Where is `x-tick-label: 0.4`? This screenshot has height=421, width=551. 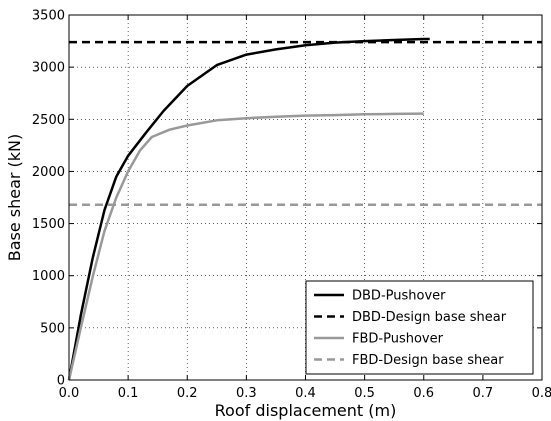
x-tick-label: 0.4 is located at coordinates (305, 393).